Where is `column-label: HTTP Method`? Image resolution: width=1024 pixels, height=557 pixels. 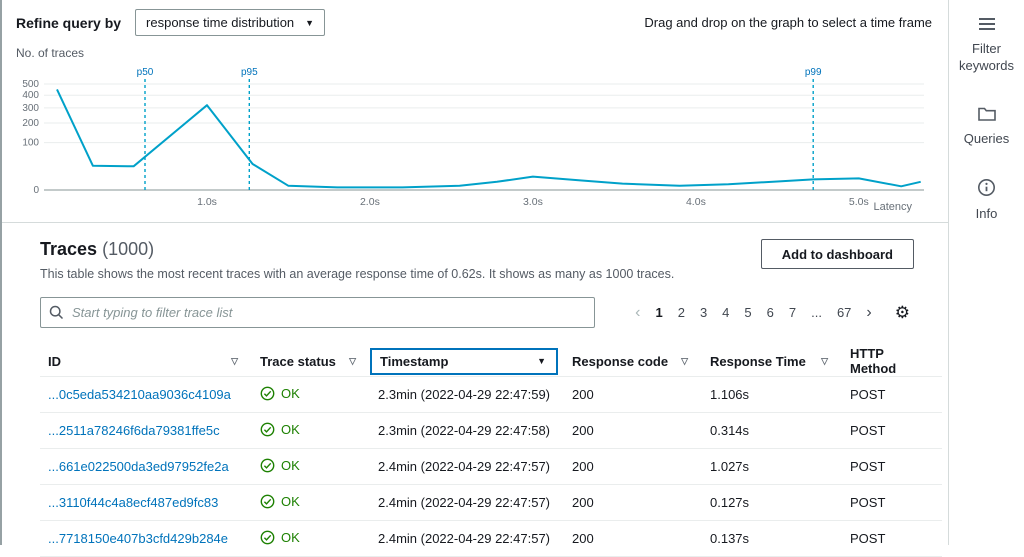 column-label: HTTP Method is located at coordinates (873, 361).